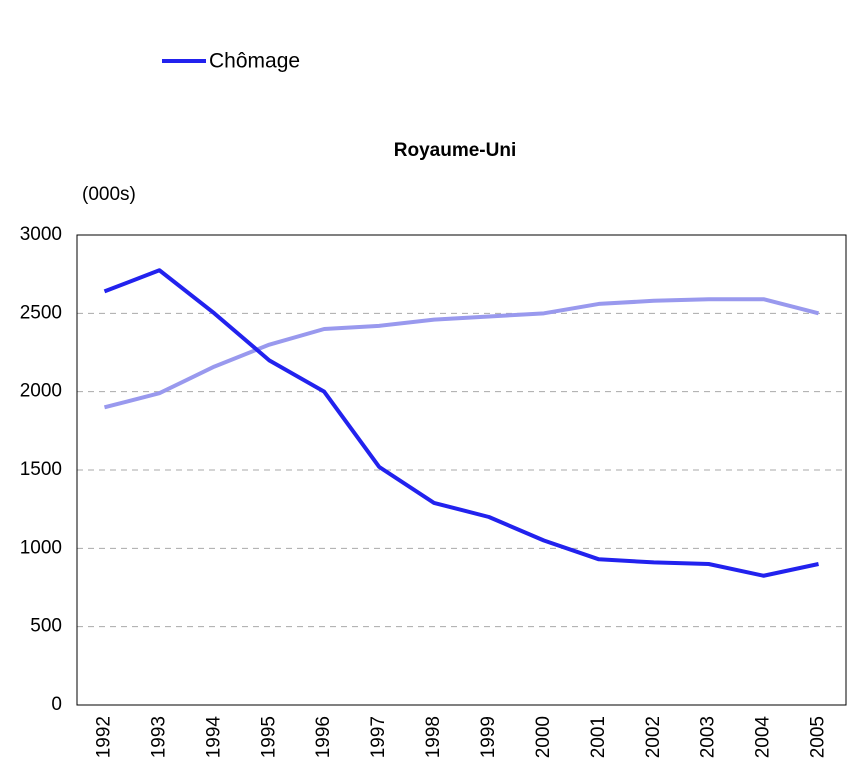 This screenshot has width=847, height=782. I want to click on x-tick-label: 2002, so click(653, 737).